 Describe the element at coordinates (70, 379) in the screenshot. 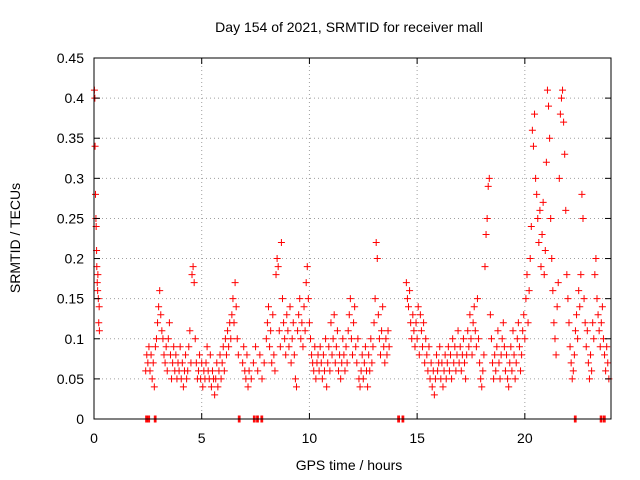

I see `y-tick-label: 0.05` at that location.